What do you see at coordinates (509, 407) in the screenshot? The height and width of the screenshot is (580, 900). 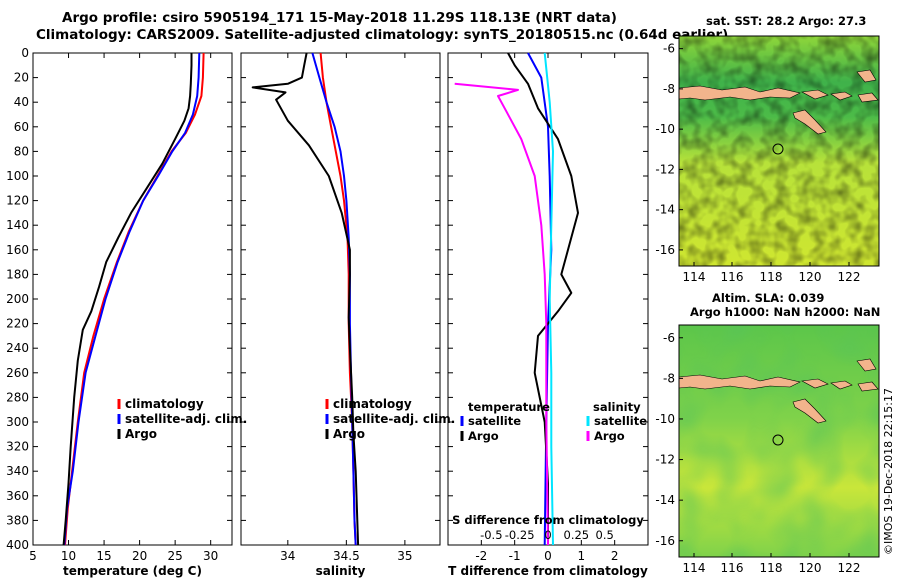 I see `diff-legend-temperature-heading: temperature` at bounding box center [509, 407].